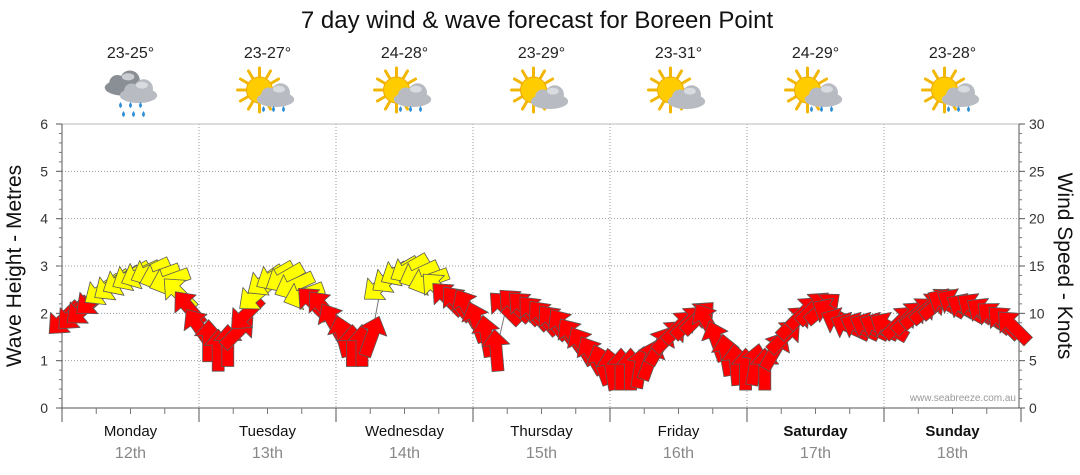  I want to click on day-label: Monday, so click(131, 431).